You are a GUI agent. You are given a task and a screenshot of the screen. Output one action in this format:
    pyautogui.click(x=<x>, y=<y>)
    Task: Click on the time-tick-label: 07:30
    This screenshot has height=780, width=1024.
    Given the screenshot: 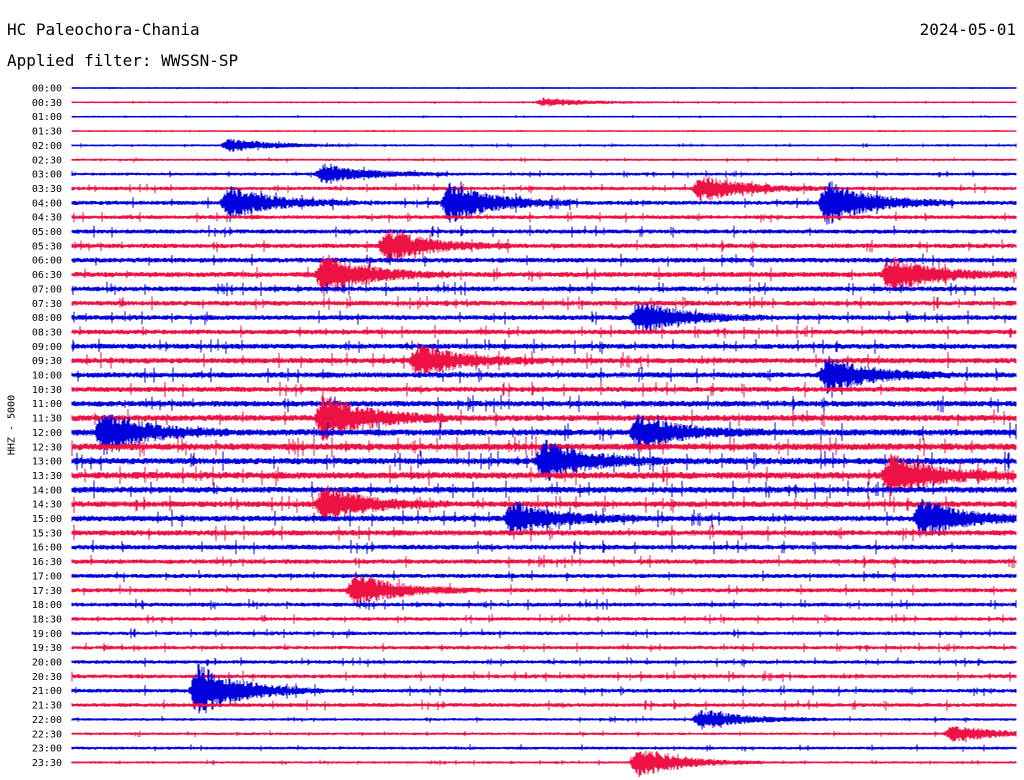 What is the action you would take?
    pyautogui.click(x=47, y=304)
    